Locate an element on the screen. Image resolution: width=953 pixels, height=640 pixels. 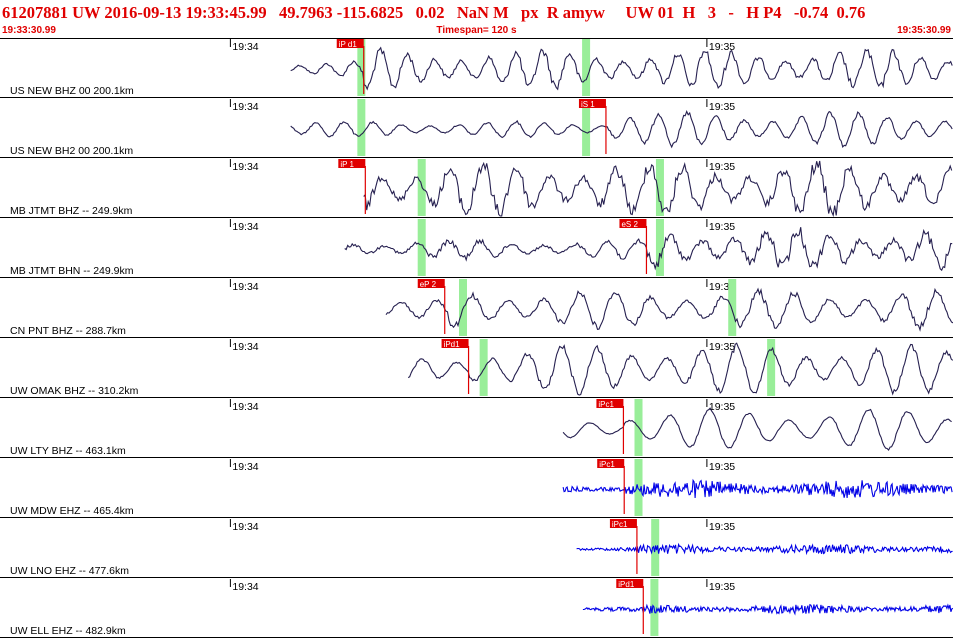
trace-panel: 19:34 19:35 iPc1 UW LTY BHZ -- 463.1km is located at coordinates (476, 428).